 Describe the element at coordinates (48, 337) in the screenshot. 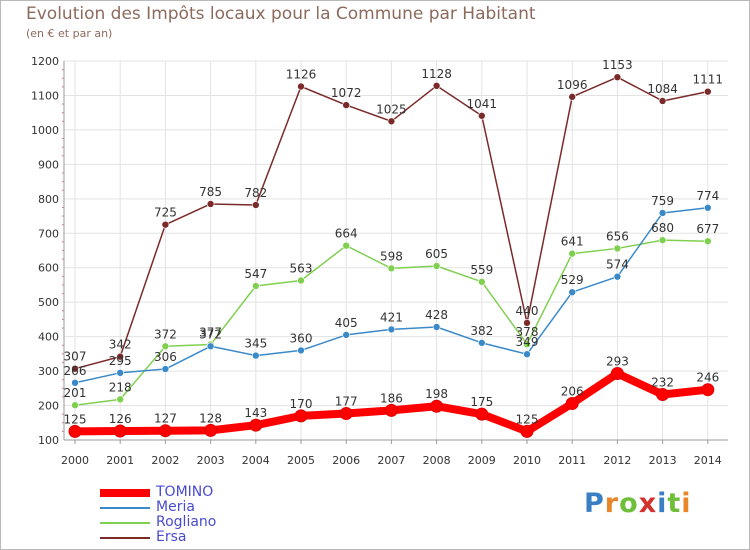

I see `y-tick-label: 400` at that location.